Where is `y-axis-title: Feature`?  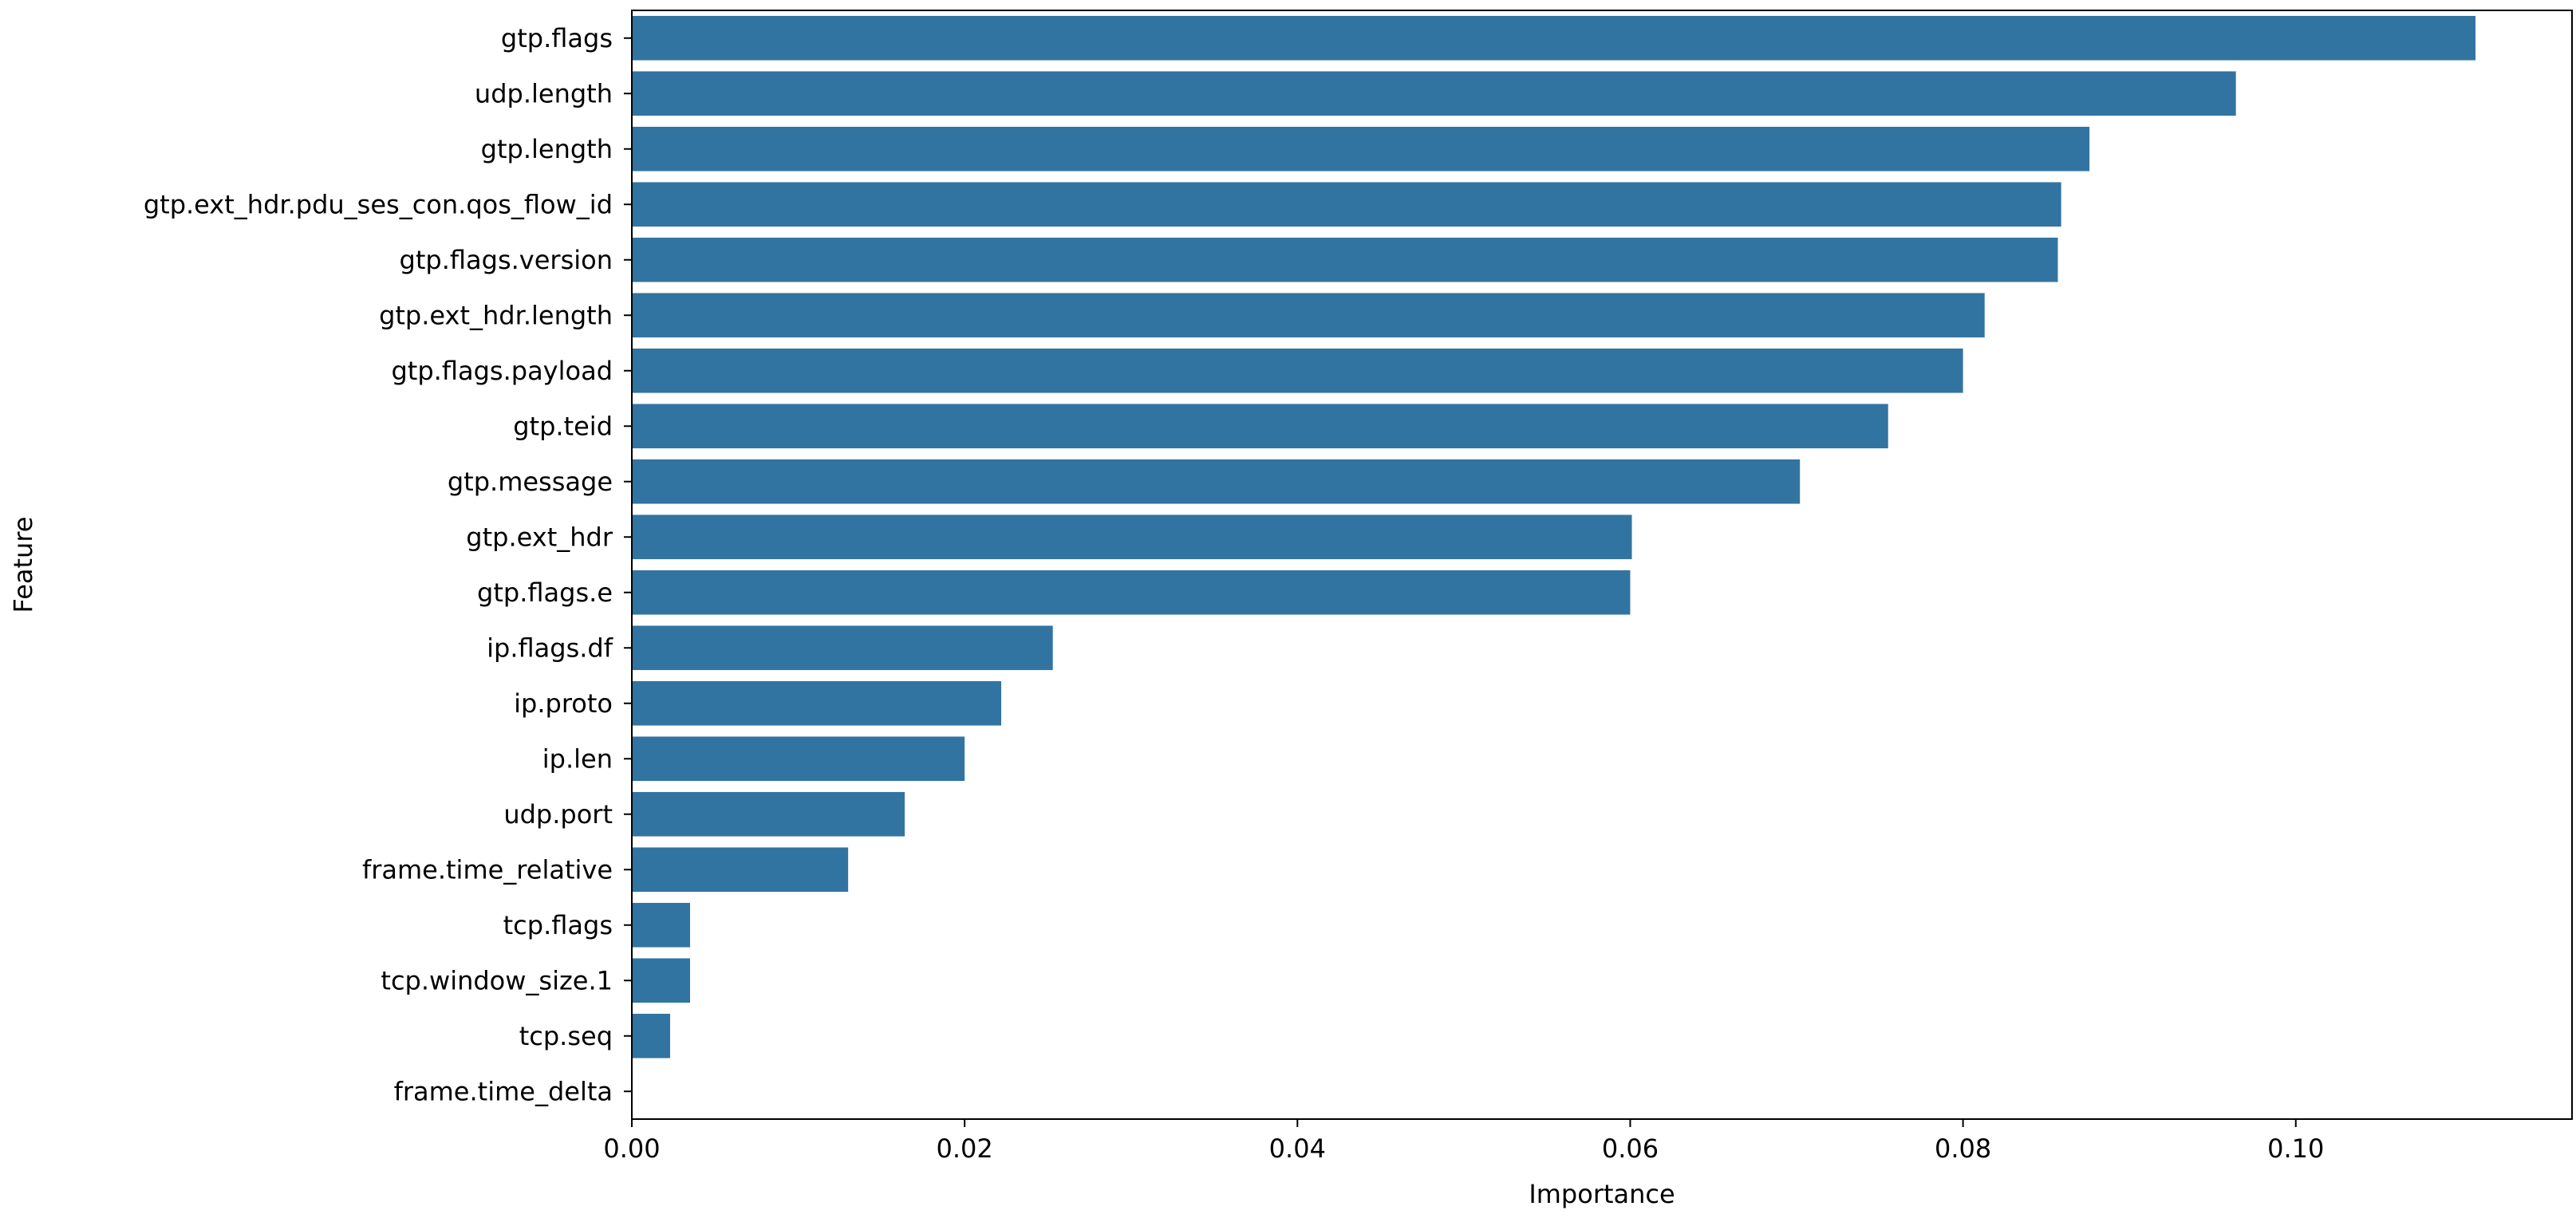 y-axis-title: Feature is located at coordinates (23, 565).